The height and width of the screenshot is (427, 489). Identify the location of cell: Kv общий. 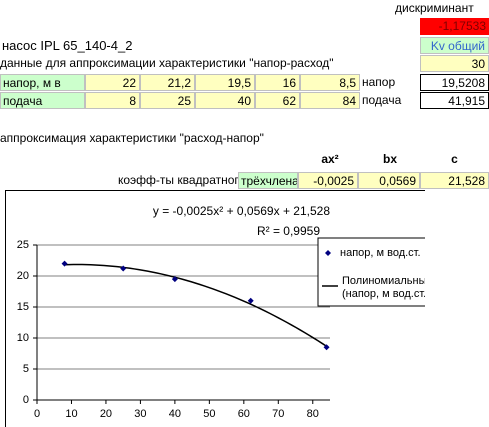
(454, 45).